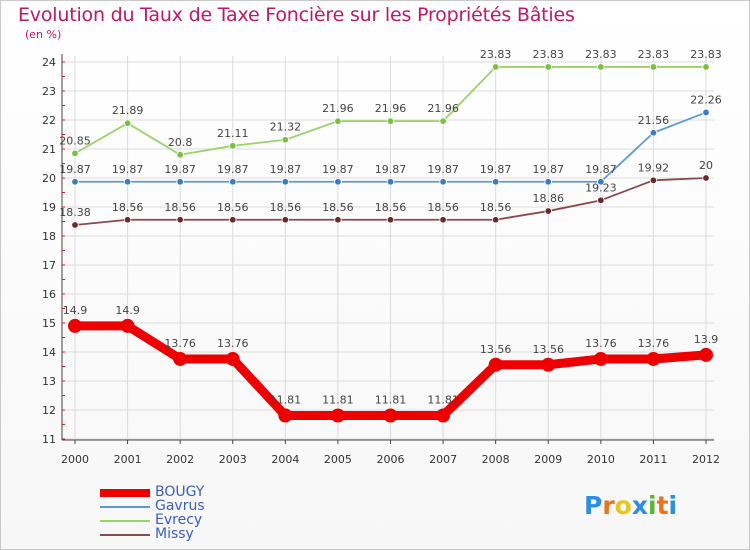 The height and width of the screenshot is (550, 750). Describe the element at coordinates (43, 34) in the screenshot. I see `unit-label: (en %)` at that location.